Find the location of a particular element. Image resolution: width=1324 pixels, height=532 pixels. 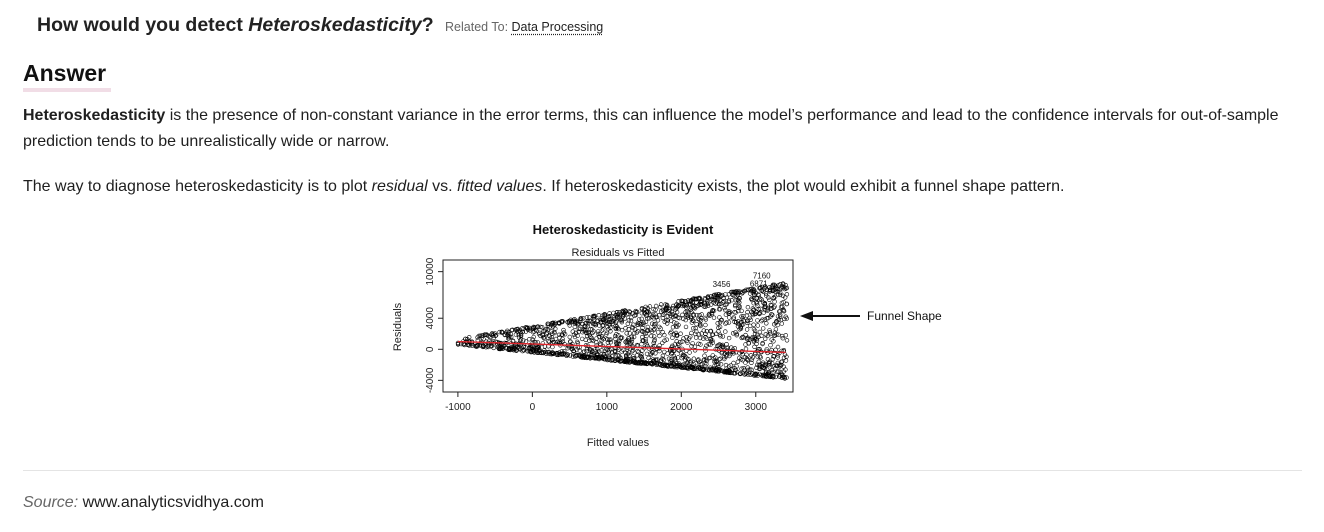

x-tick-label: 0 is located at coordinates (533, 407).